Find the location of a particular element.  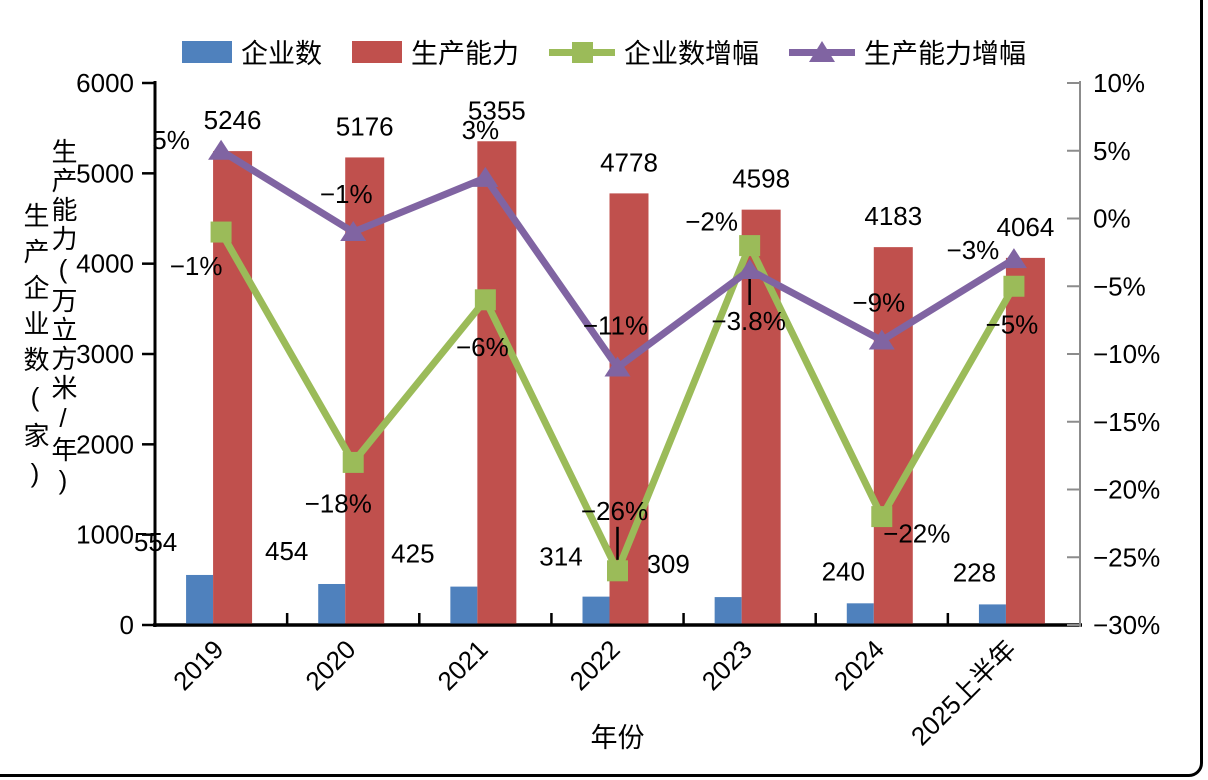

square-marker-icon is located at coordinates (582, 52).